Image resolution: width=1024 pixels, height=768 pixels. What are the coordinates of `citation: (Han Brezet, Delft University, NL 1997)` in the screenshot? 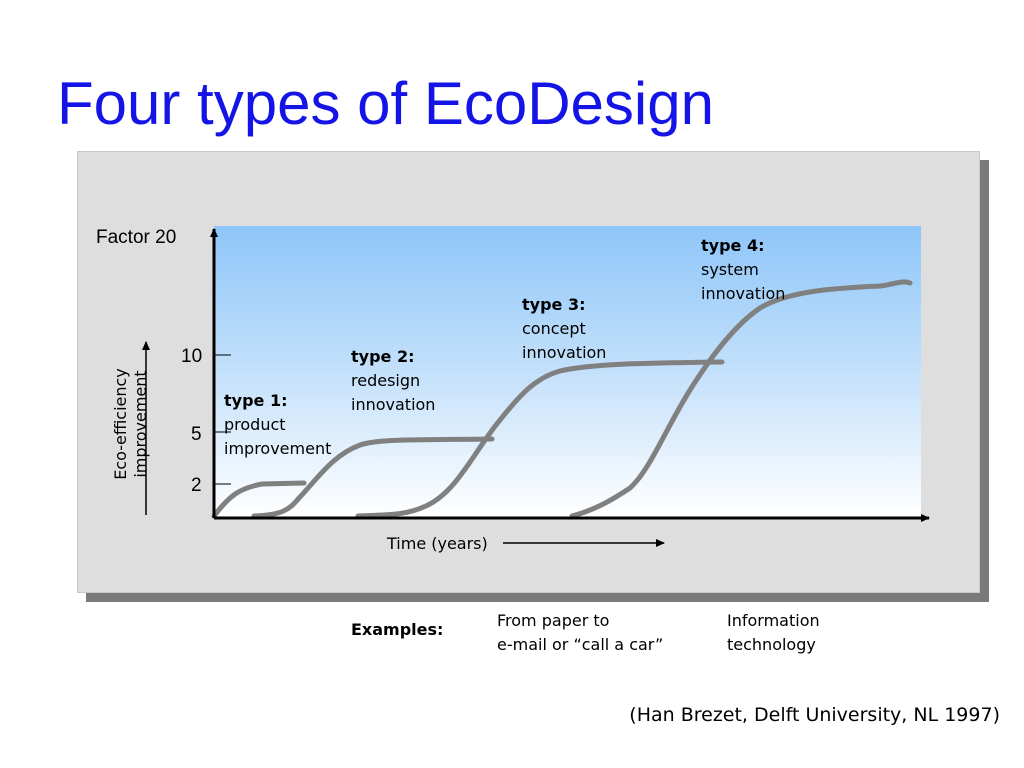 It's located at (814, 715).